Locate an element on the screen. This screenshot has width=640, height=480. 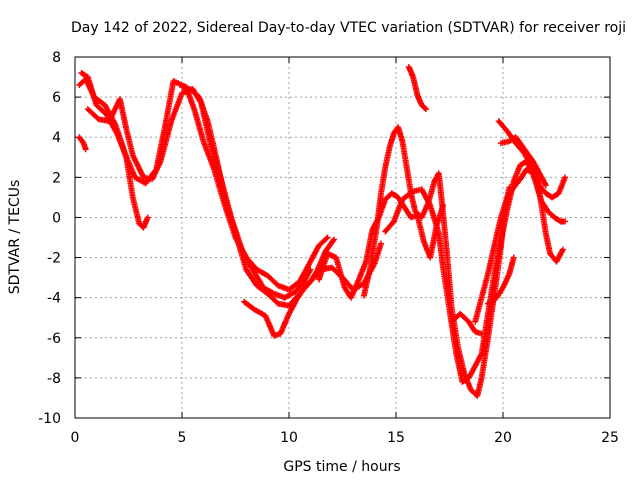
y-tick-label: -10 is located at coordinates (49, 419).